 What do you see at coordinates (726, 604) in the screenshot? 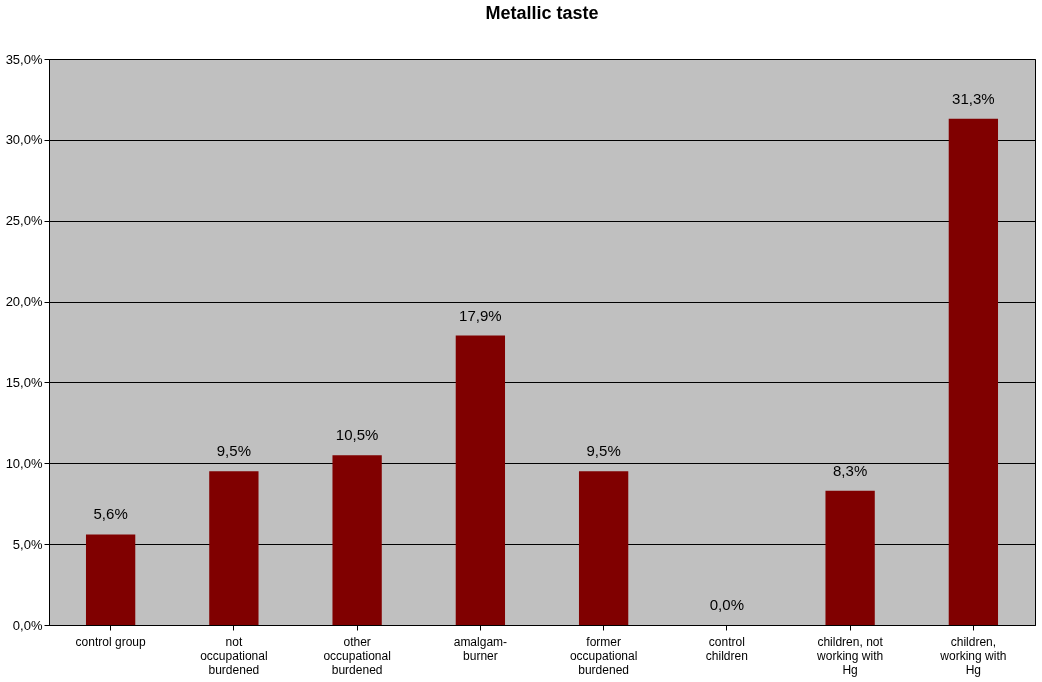
I see `data-label: 0,0%` at bounding box center [726, 604].